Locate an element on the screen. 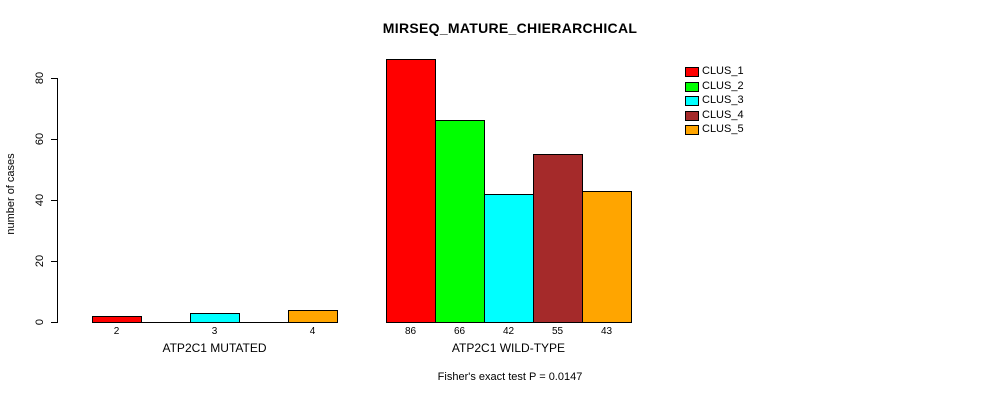 The width and height of the screenshot is (990, 400). y-tick-label: 60 is located at coordinates (40, 139).